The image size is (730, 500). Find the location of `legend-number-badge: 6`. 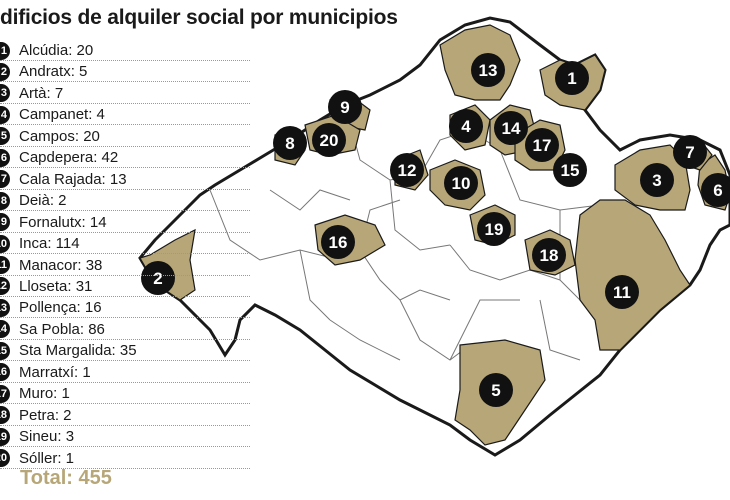

legend-number-badge: 6 is located at coordinates (5, 157).